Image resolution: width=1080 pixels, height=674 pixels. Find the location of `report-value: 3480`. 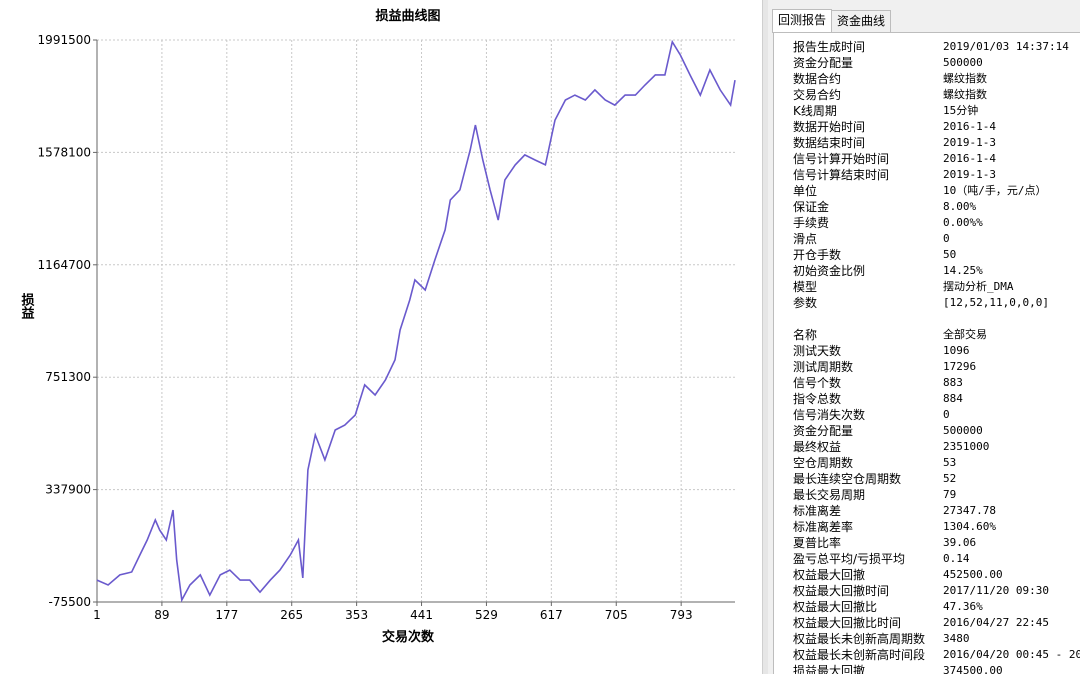

report-value: 3480 is located at coordinates (956, 638).